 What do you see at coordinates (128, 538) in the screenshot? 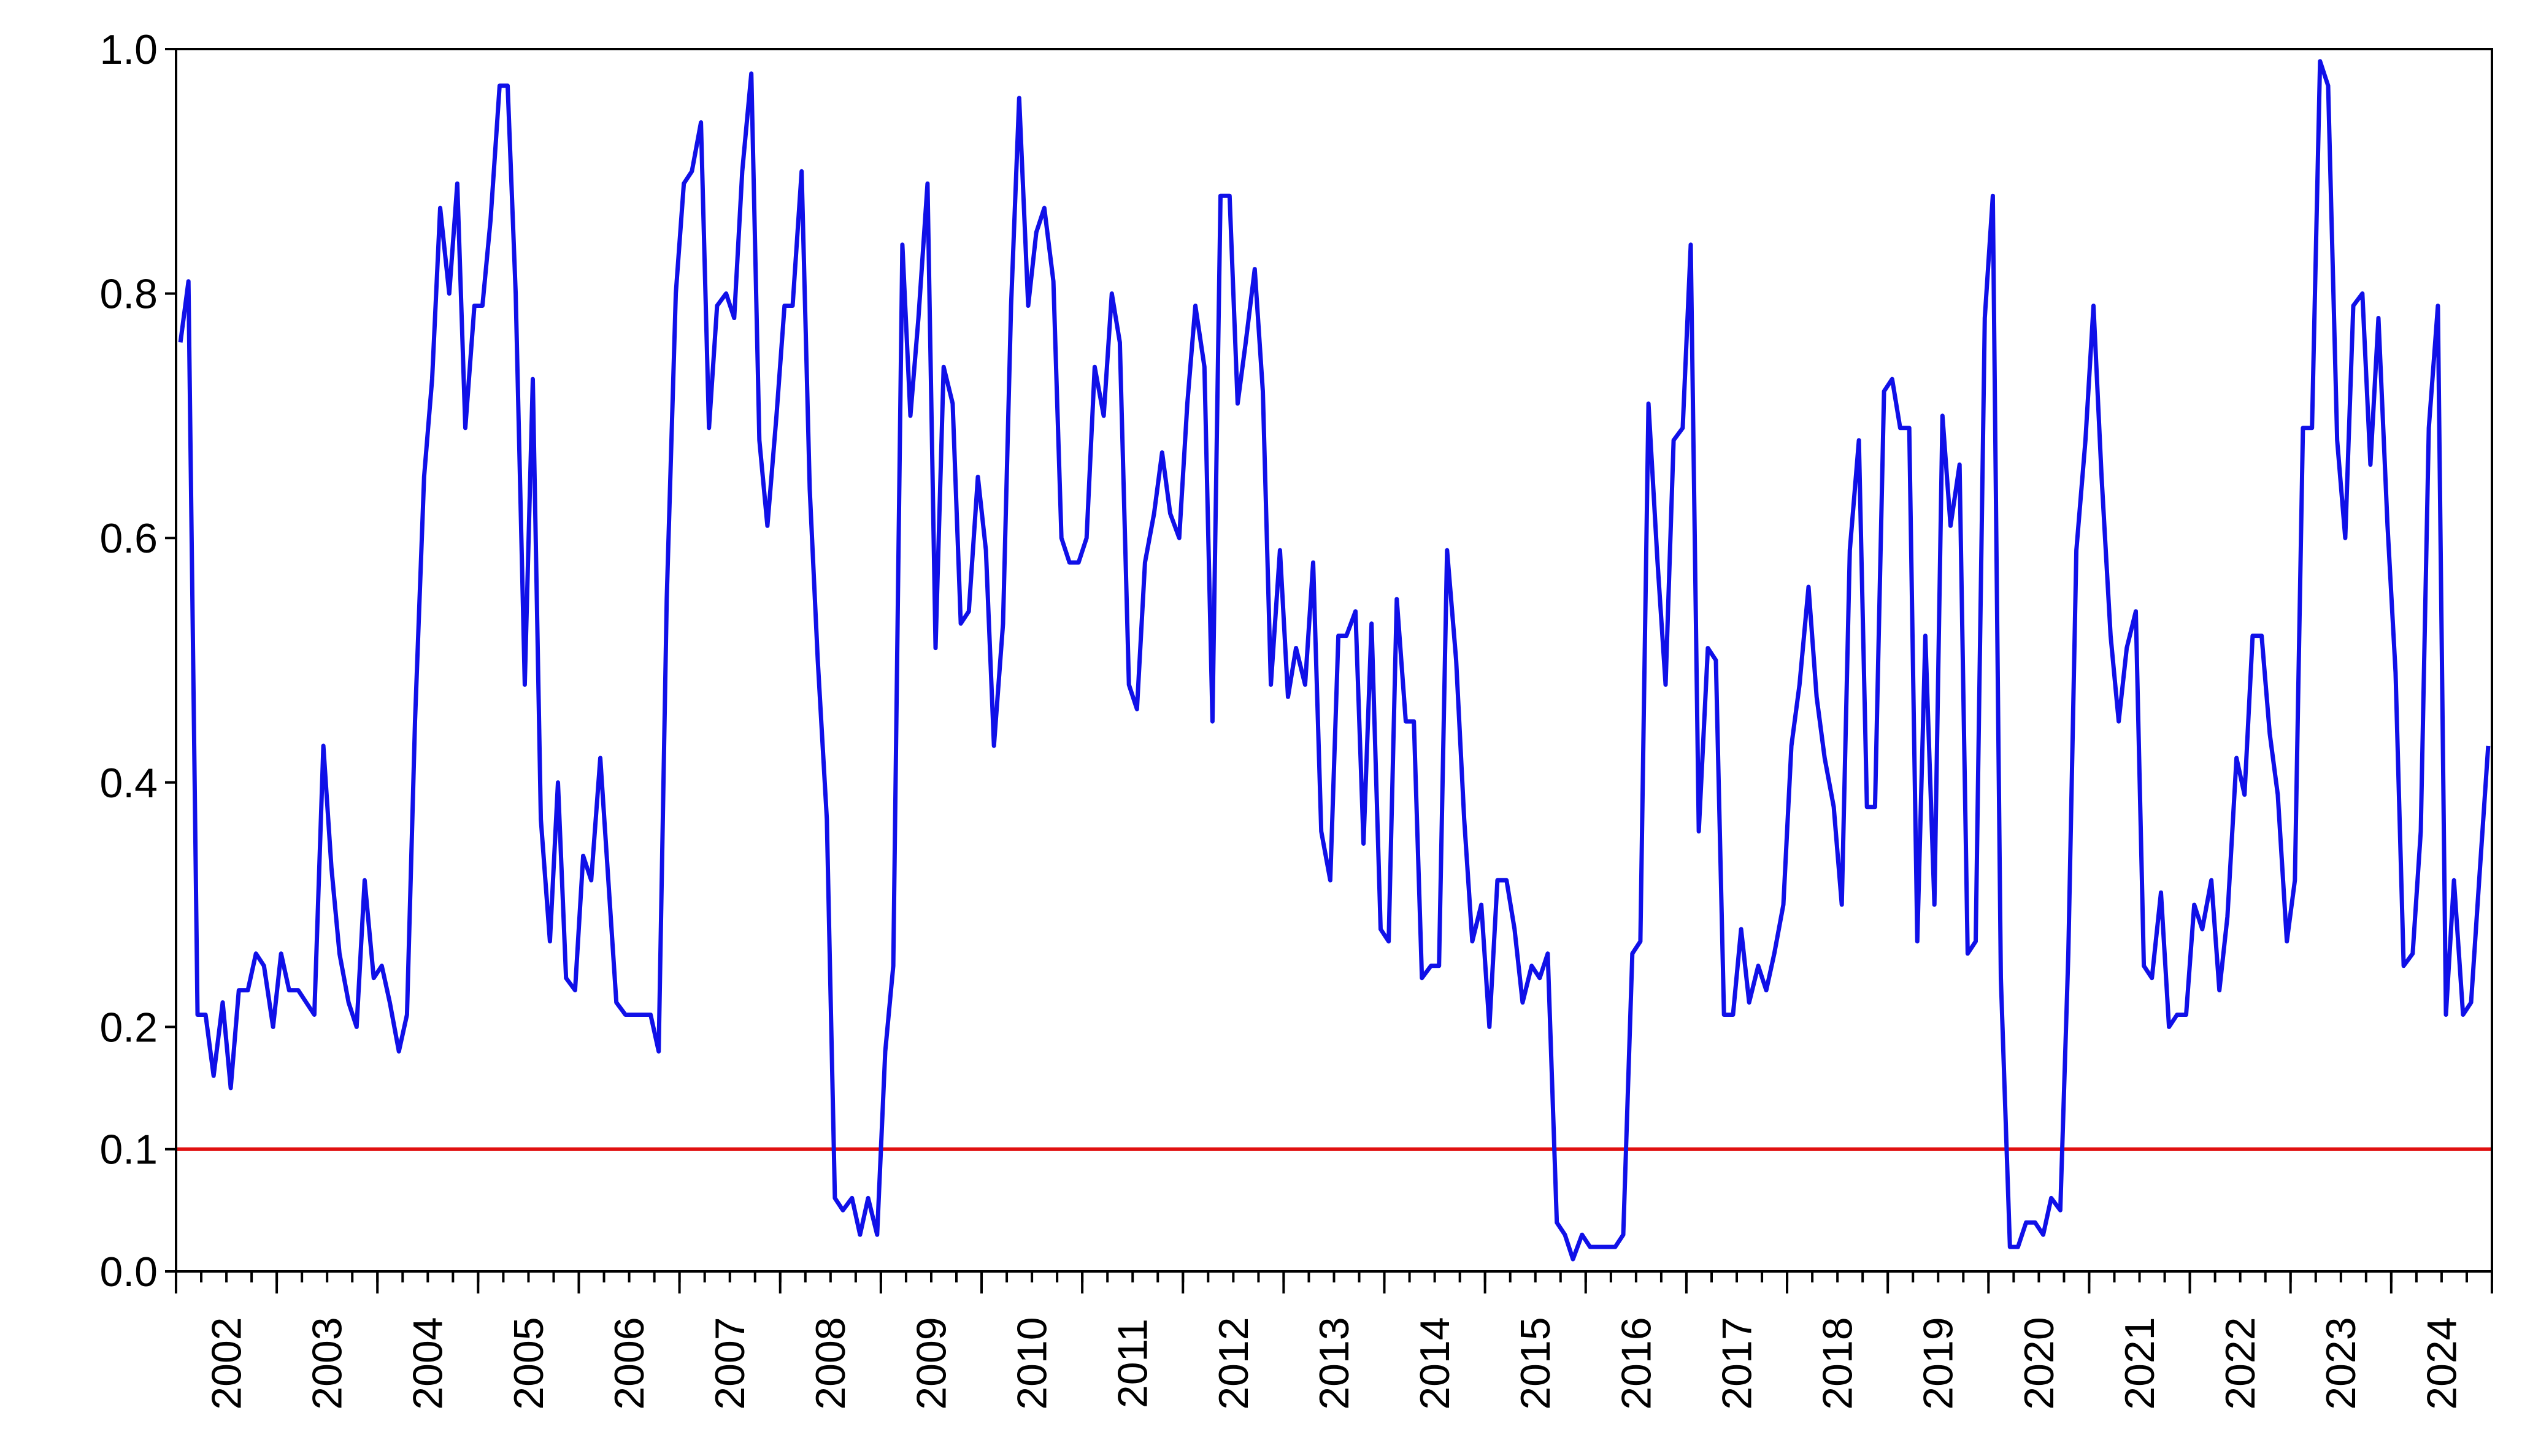
I see `y-tick-label: 0.6` at bounding box center [128, 538].